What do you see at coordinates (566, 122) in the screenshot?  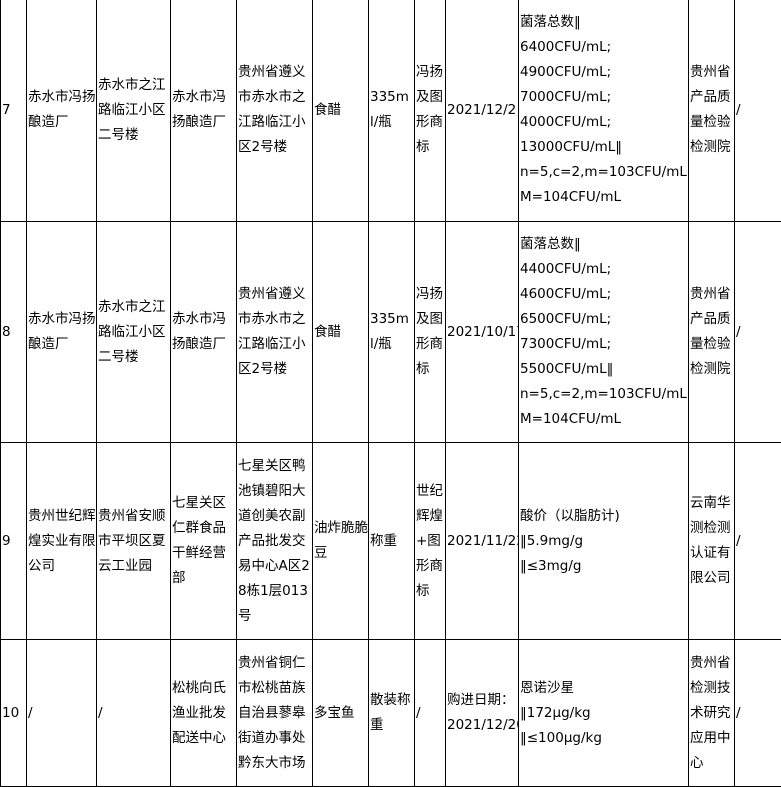 I see `test-result-line: 4000CFU/mL;` at bounding box center [566, 122].